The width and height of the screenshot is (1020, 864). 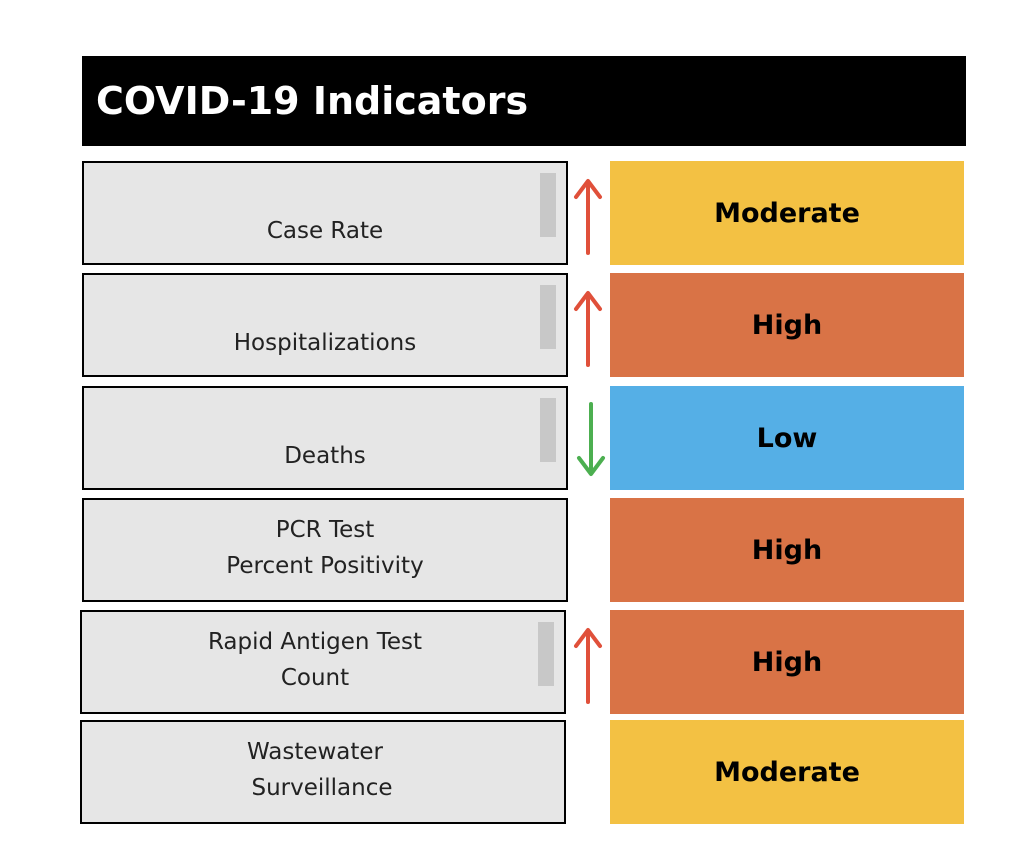 What do you see at coordinates (319, 770) in the screenshot?
I see `indicator-label: Wastewater Surveillance` at bounding box center [319, 770].